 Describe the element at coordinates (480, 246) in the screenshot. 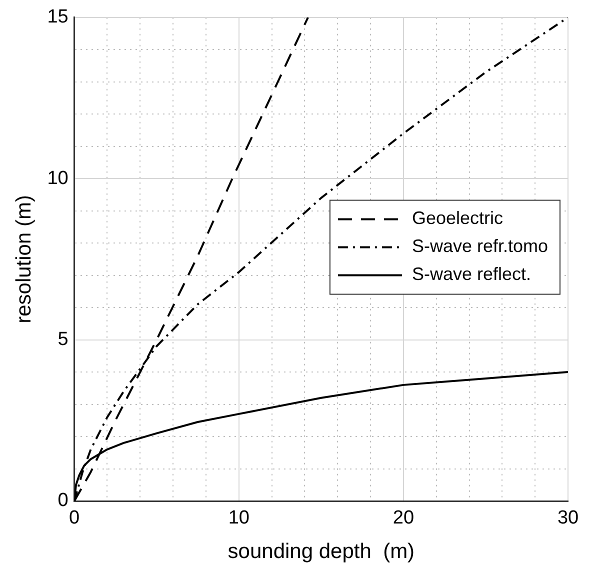

I see `legend-label: S-wave refr.tomo` at that location.